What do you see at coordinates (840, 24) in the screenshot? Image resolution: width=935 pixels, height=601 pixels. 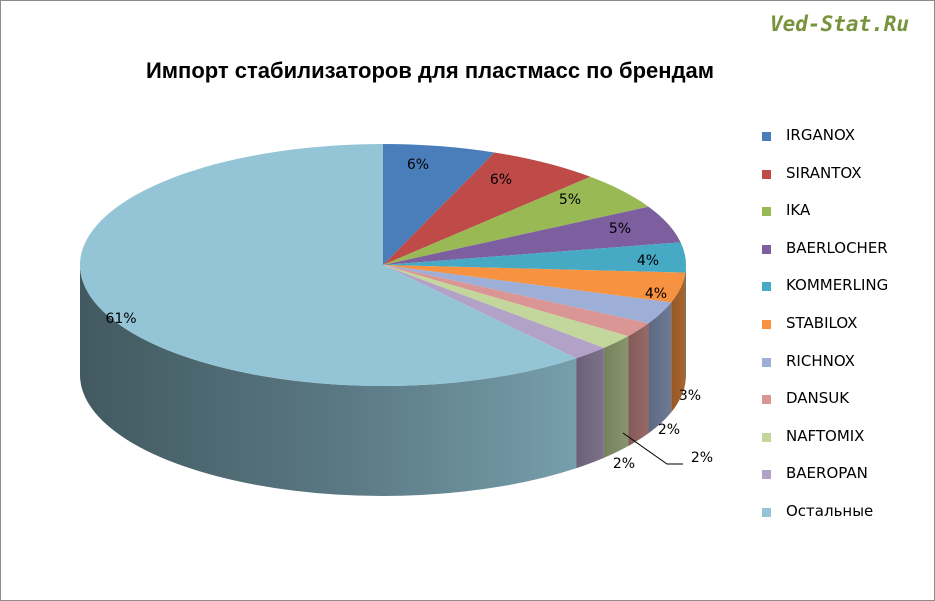 I see `site-watermark: Ved-Stat.Ru` at bounding box center [840, 24].